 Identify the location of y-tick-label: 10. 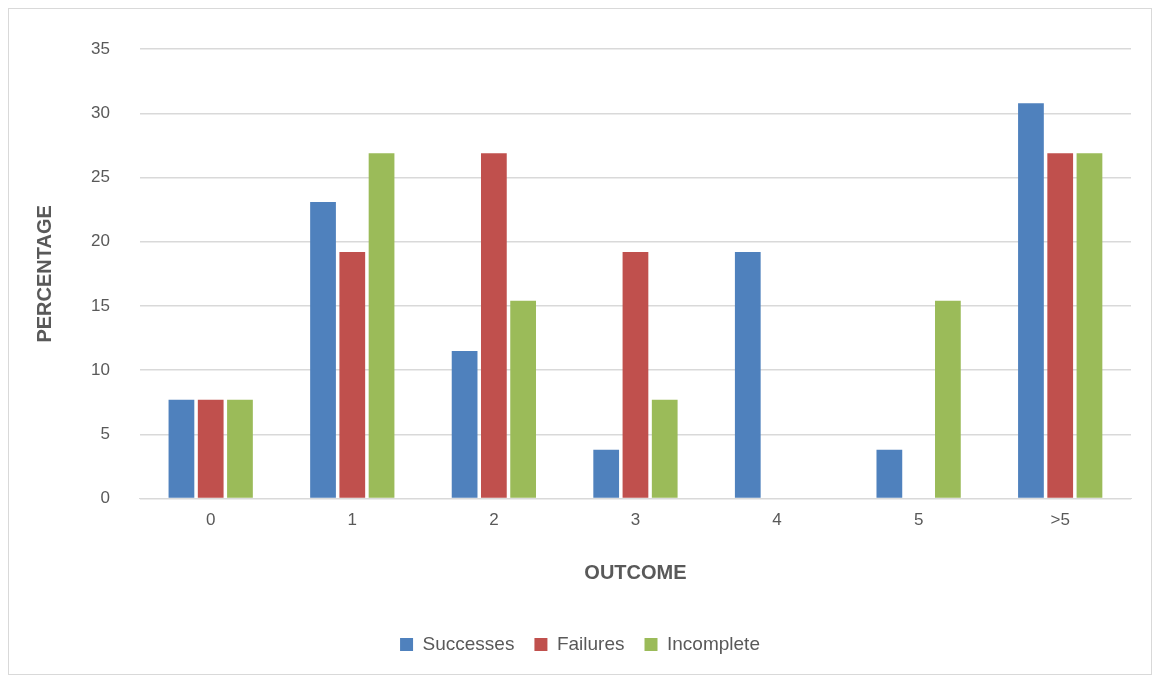
(100, 369).